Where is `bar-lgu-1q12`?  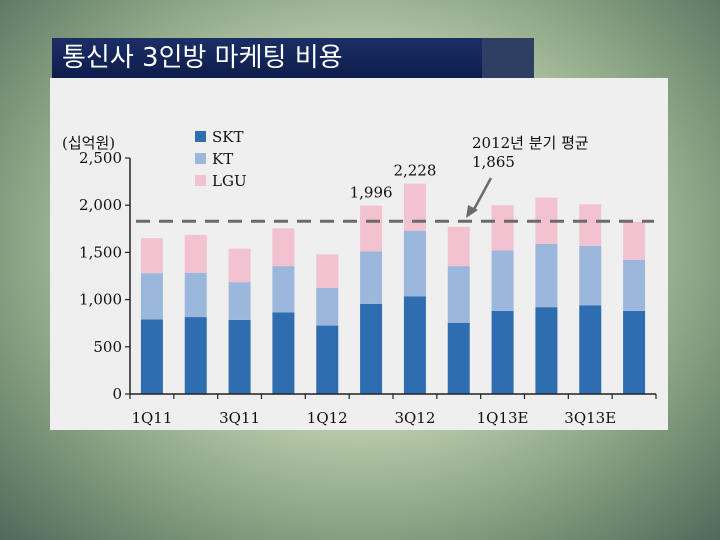 bar-lgu-1q12 is located at coordinates (327, 271).